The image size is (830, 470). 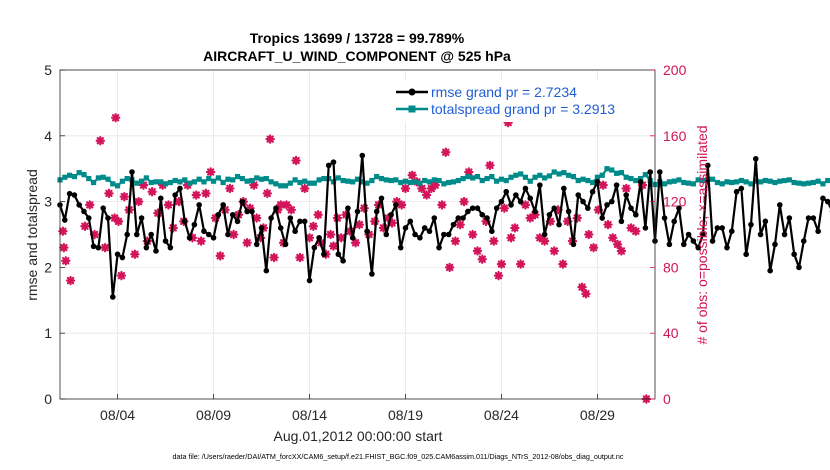 I want to click on x-tick-label: 08/04, so click(x=117, y=415).